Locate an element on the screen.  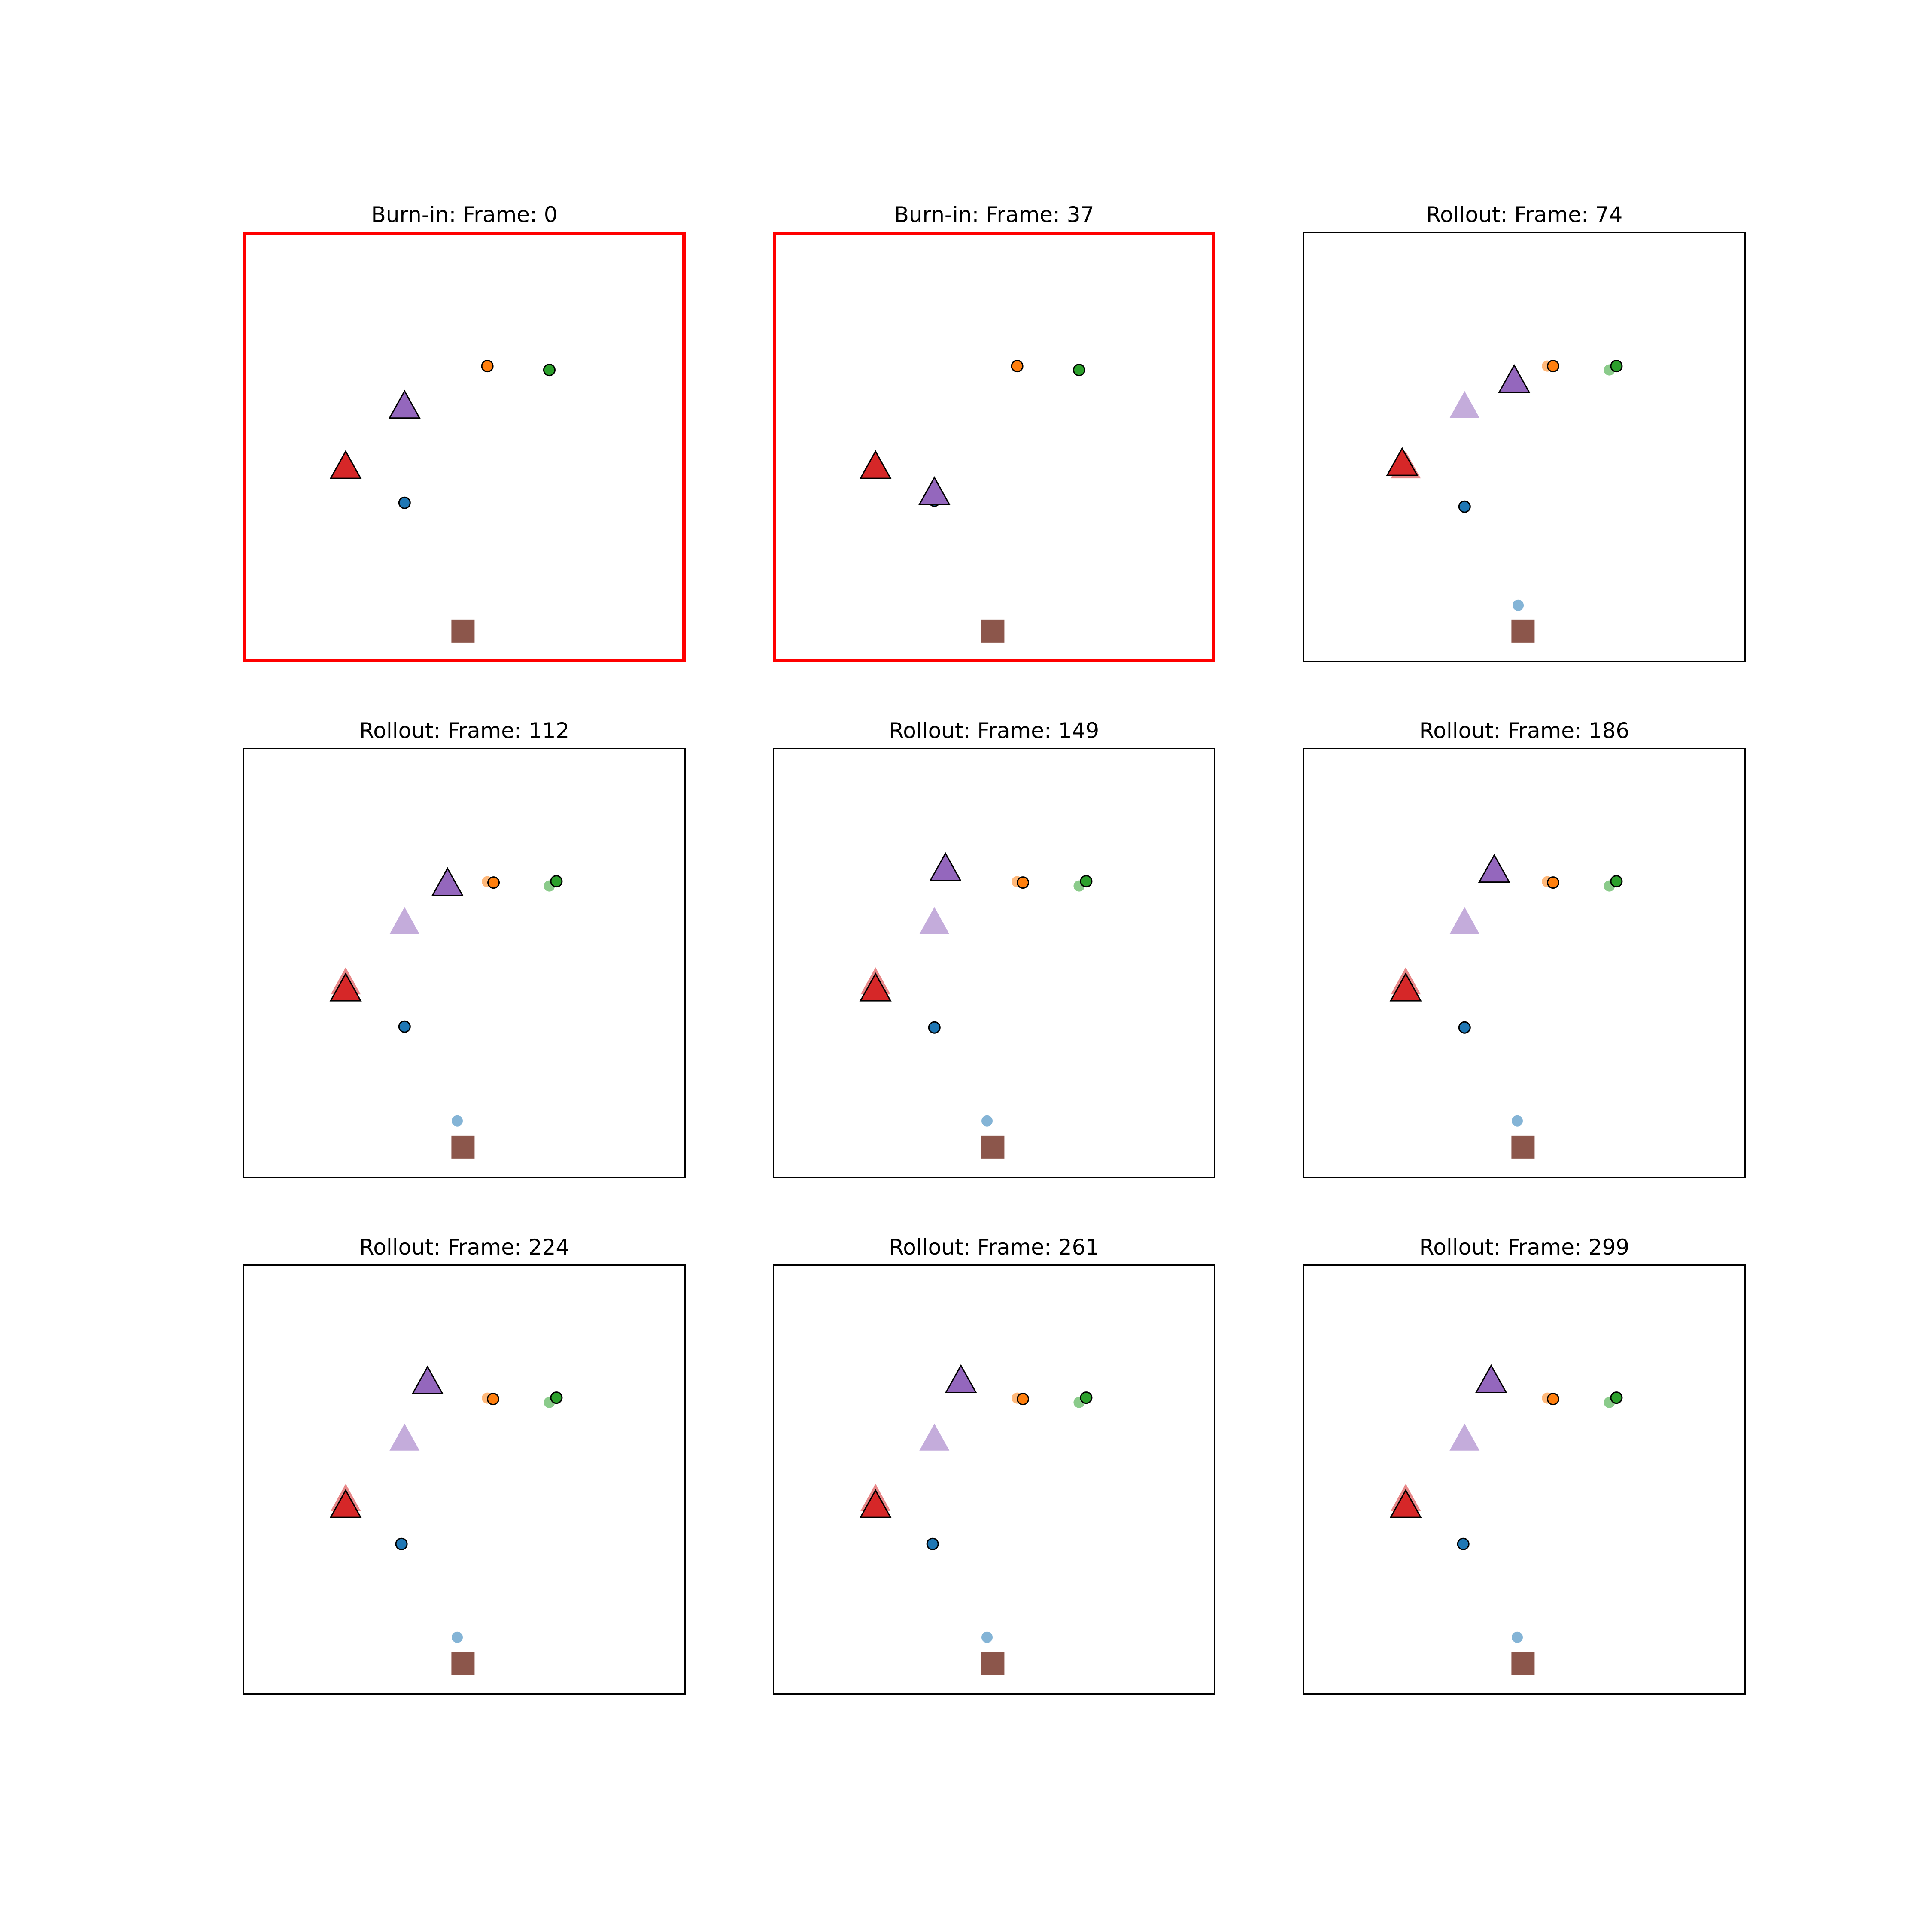
panel-title-4: Rollout: Frame: 112 is located at coordinates (464, 730).